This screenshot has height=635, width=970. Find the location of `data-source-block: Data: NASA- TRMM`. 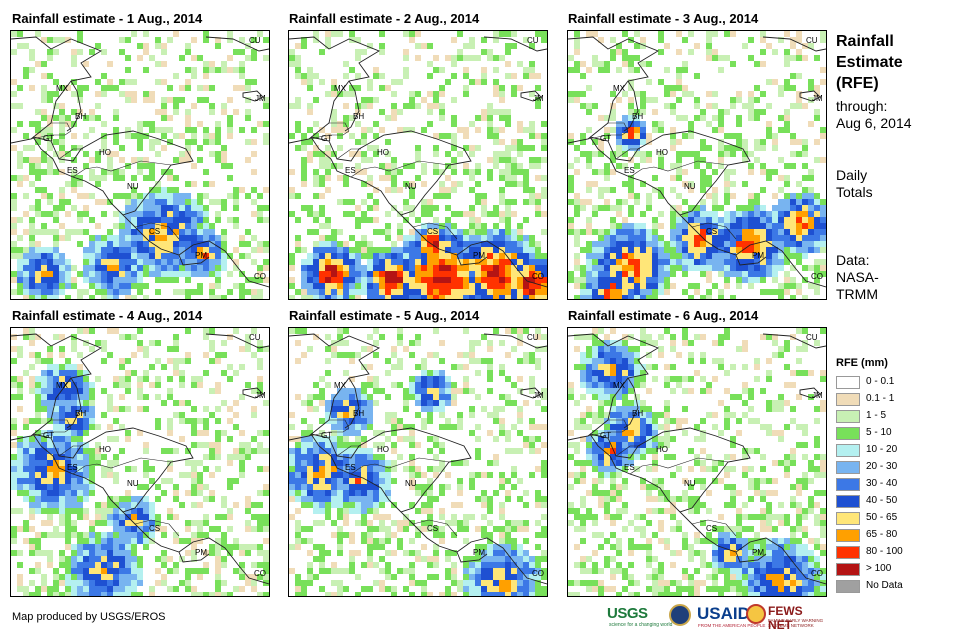

data-source-block: Data: NASA- TRMM is located at coordinates (857, 277).